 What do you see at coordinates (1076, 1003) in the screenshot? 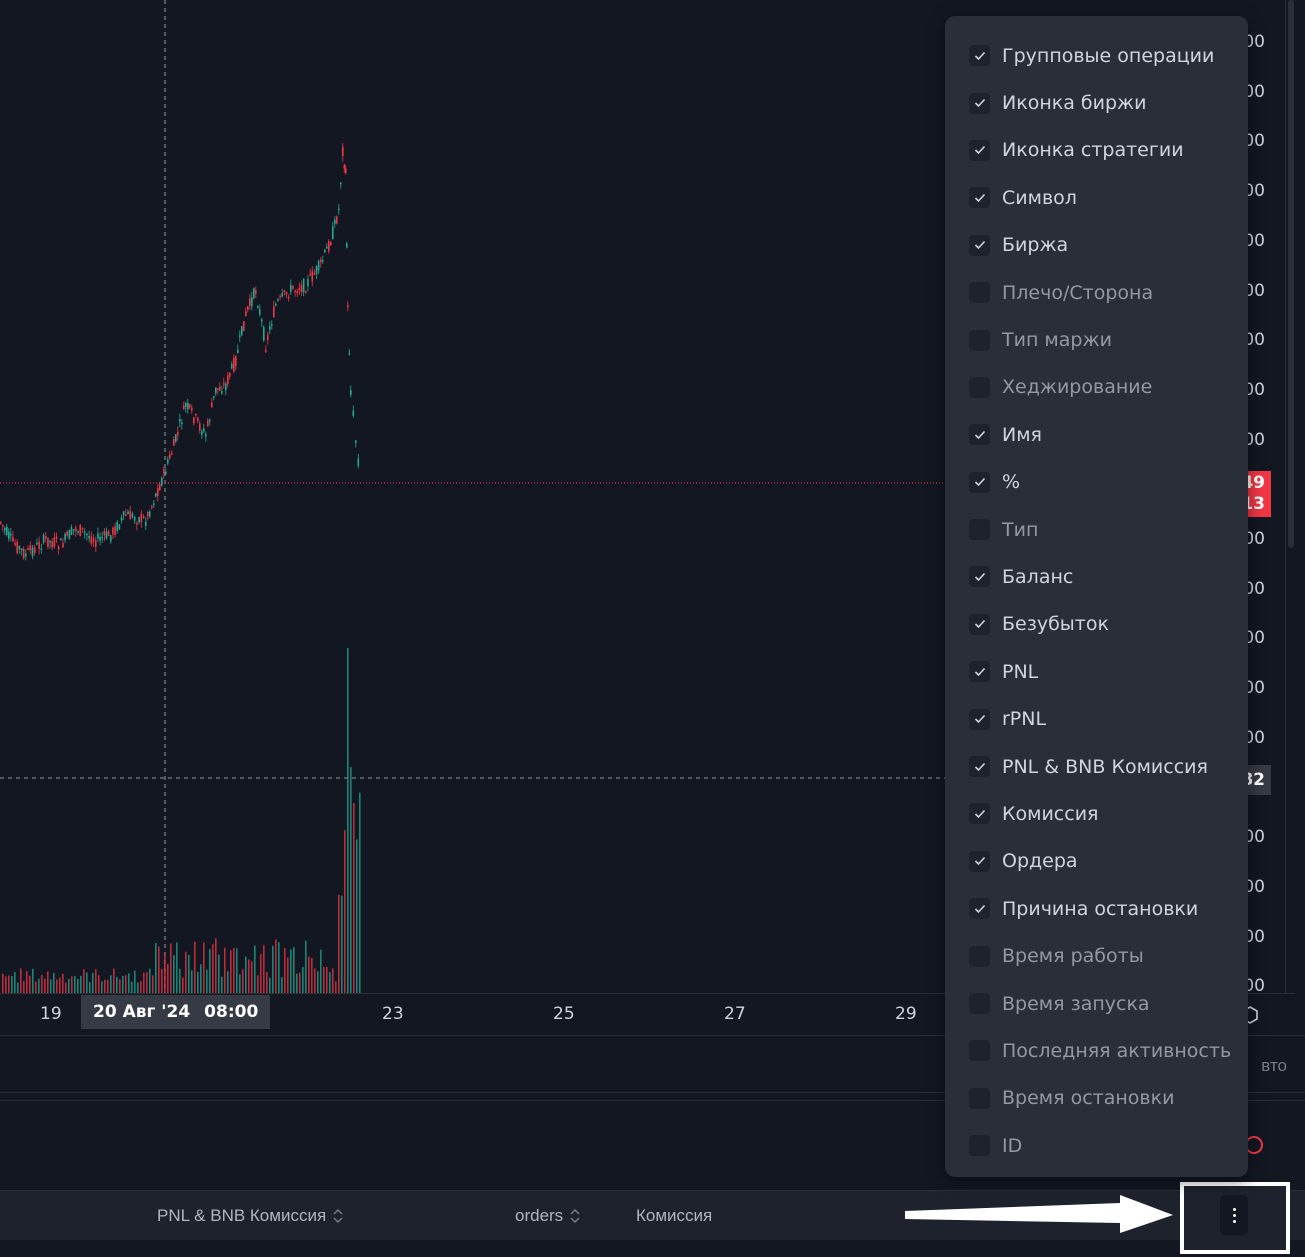
I see `column-toggle-label: Время запуска` at bounding box center [1076, 1003].